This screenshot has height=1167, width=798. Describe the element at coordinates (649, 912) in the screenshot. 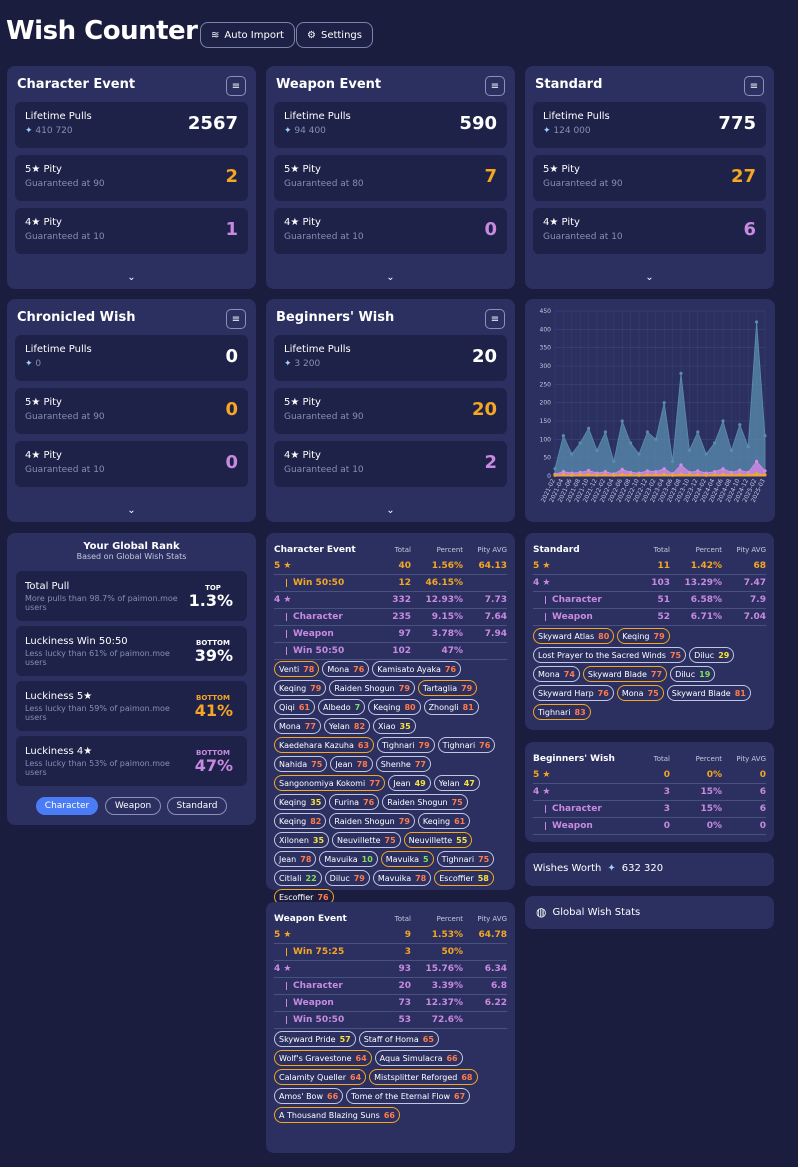

I see `global-wish-stats-link: ◍ Global Wish Stats` at that location.